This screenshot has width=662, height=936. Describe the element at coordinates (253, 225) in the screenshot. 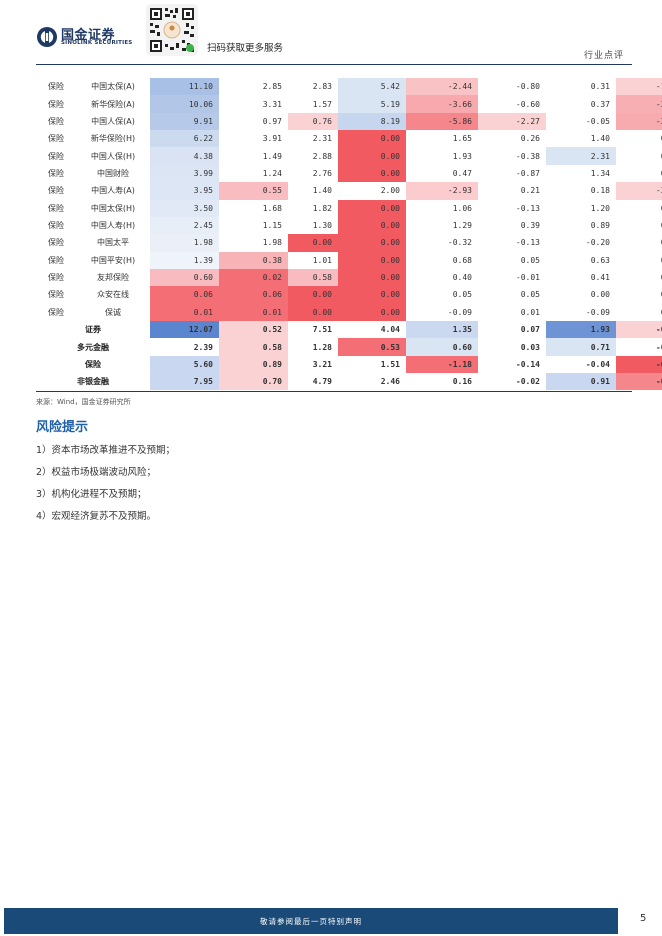

I see `cell-value: 1.15` at that location.